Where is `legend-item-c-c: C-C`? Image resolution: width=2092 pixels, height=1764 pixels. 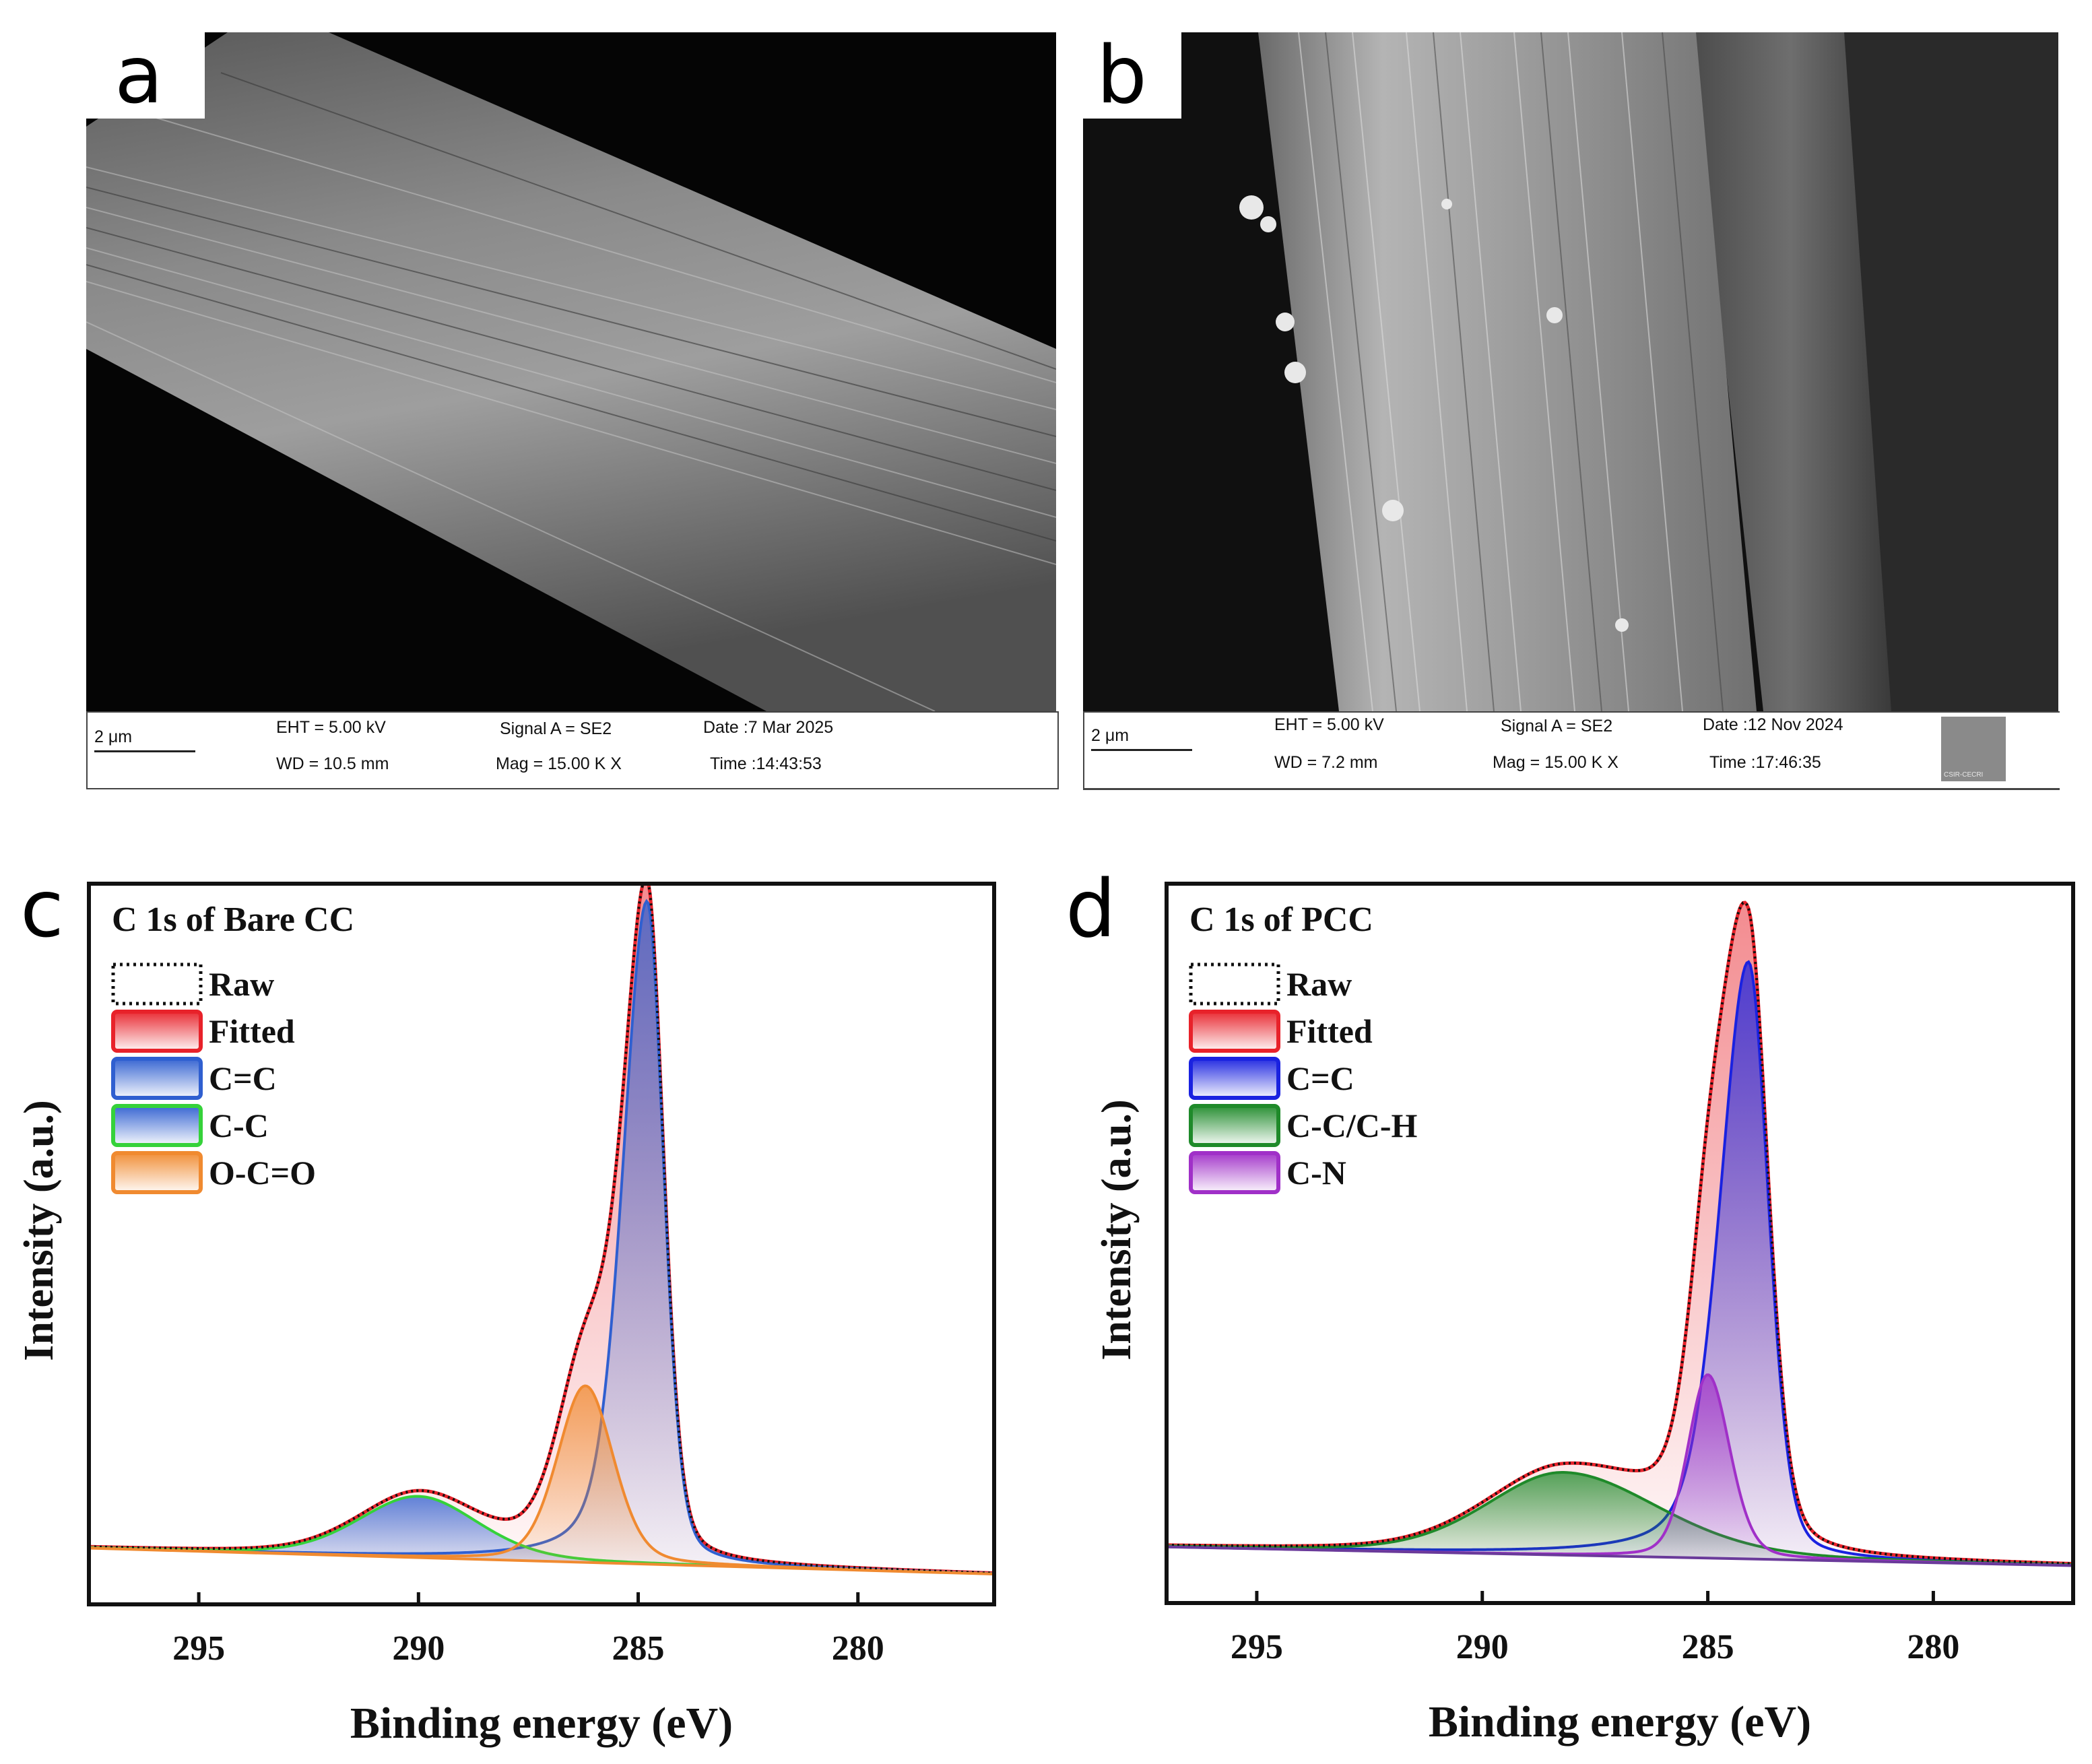
legend-item-c-c: C-C is located at coordinates (190, 1125).